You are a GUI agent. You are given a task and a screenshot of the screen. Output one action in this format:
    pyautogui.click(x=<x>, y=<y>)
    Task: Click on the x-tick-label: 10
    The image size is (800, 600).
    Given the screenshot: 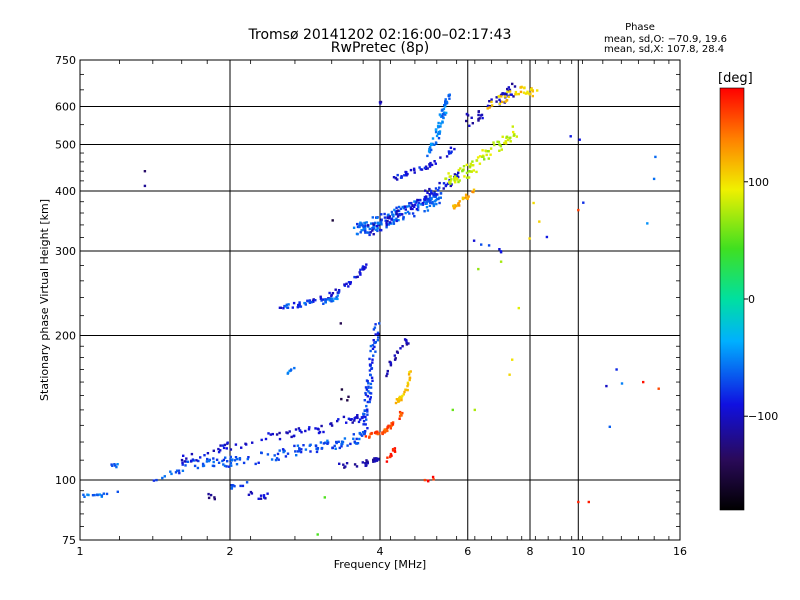 What is the action you would take?
    pyautogui.click(x=578, y=551)
    